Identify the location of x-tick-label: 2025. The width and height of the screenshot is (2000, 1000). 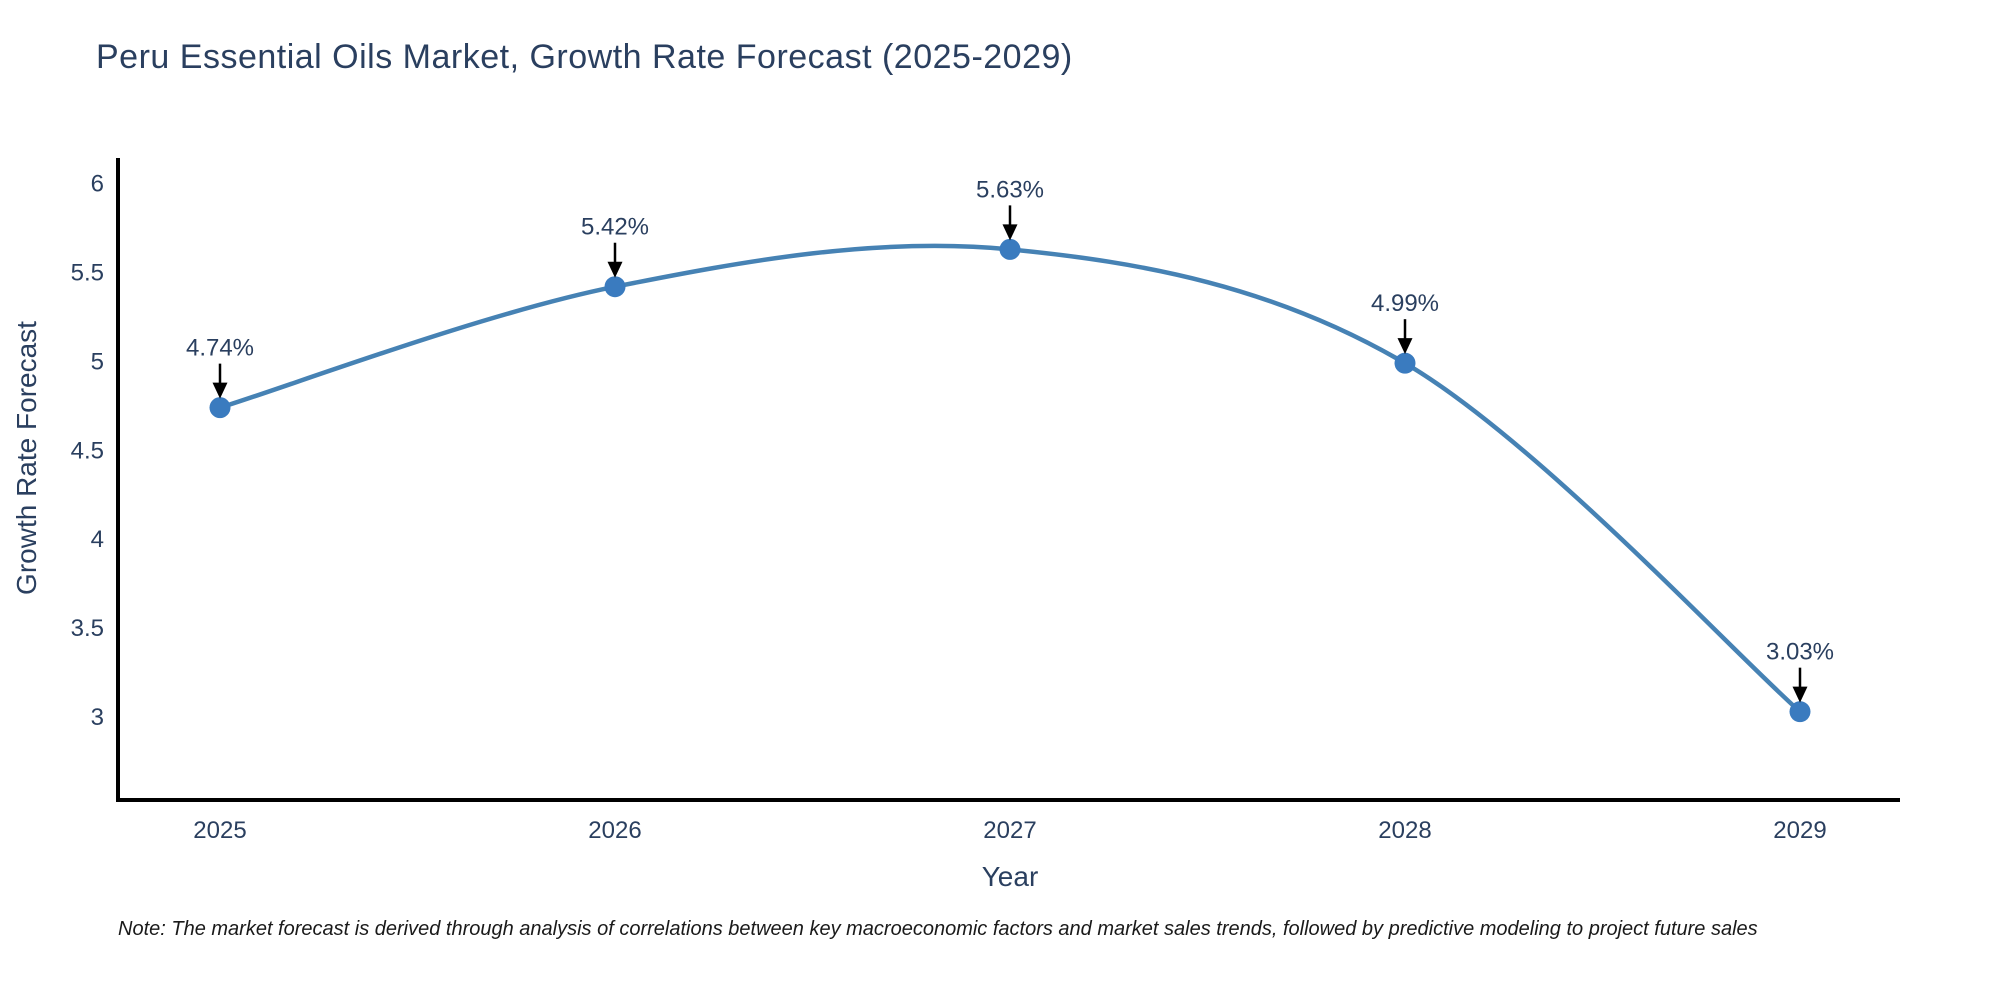
(219, 830).